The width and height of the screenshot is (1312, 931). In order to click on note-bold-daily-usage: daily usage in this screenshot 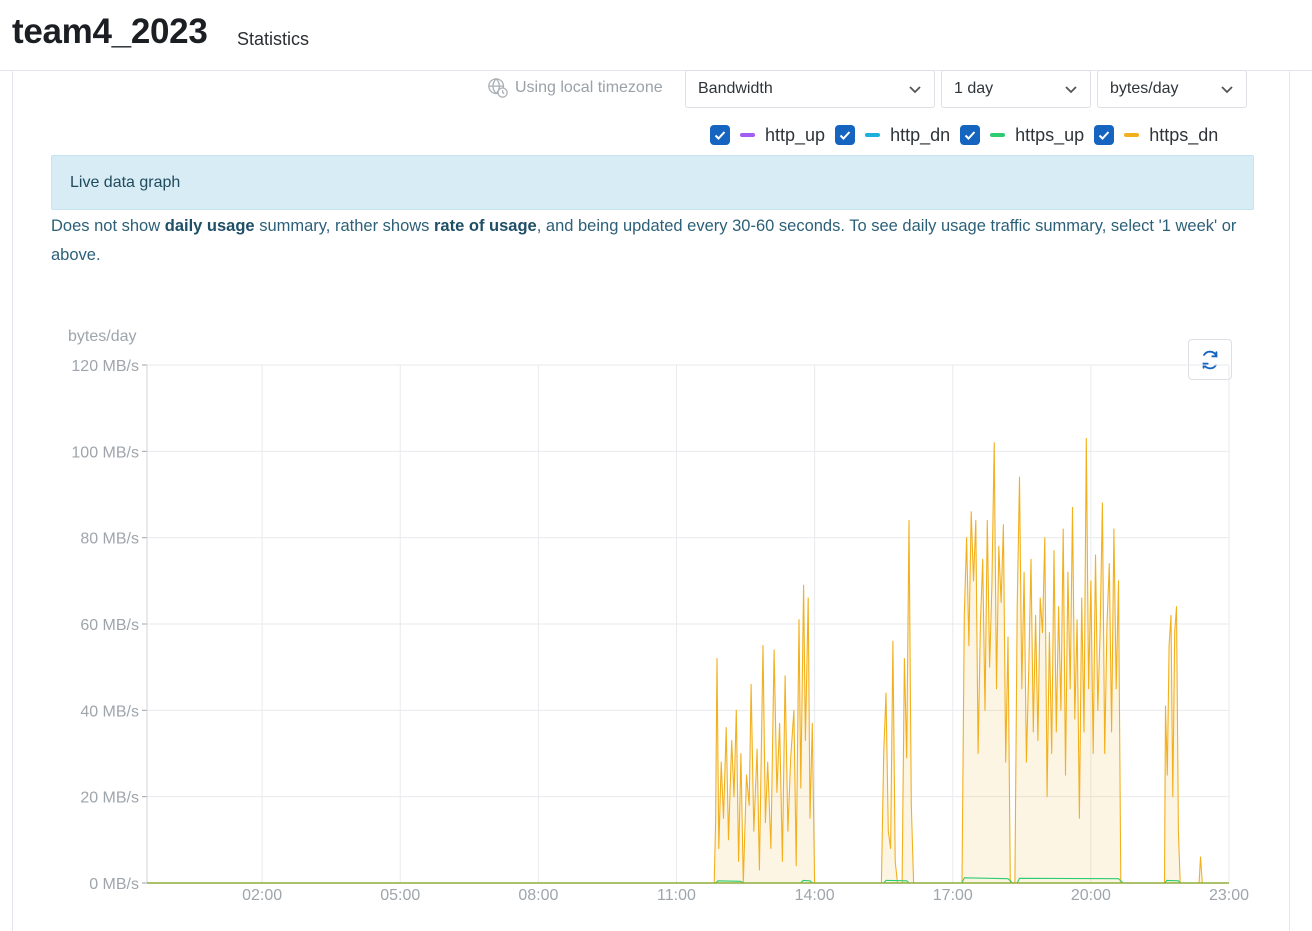, I will do `click(209, 226)`.